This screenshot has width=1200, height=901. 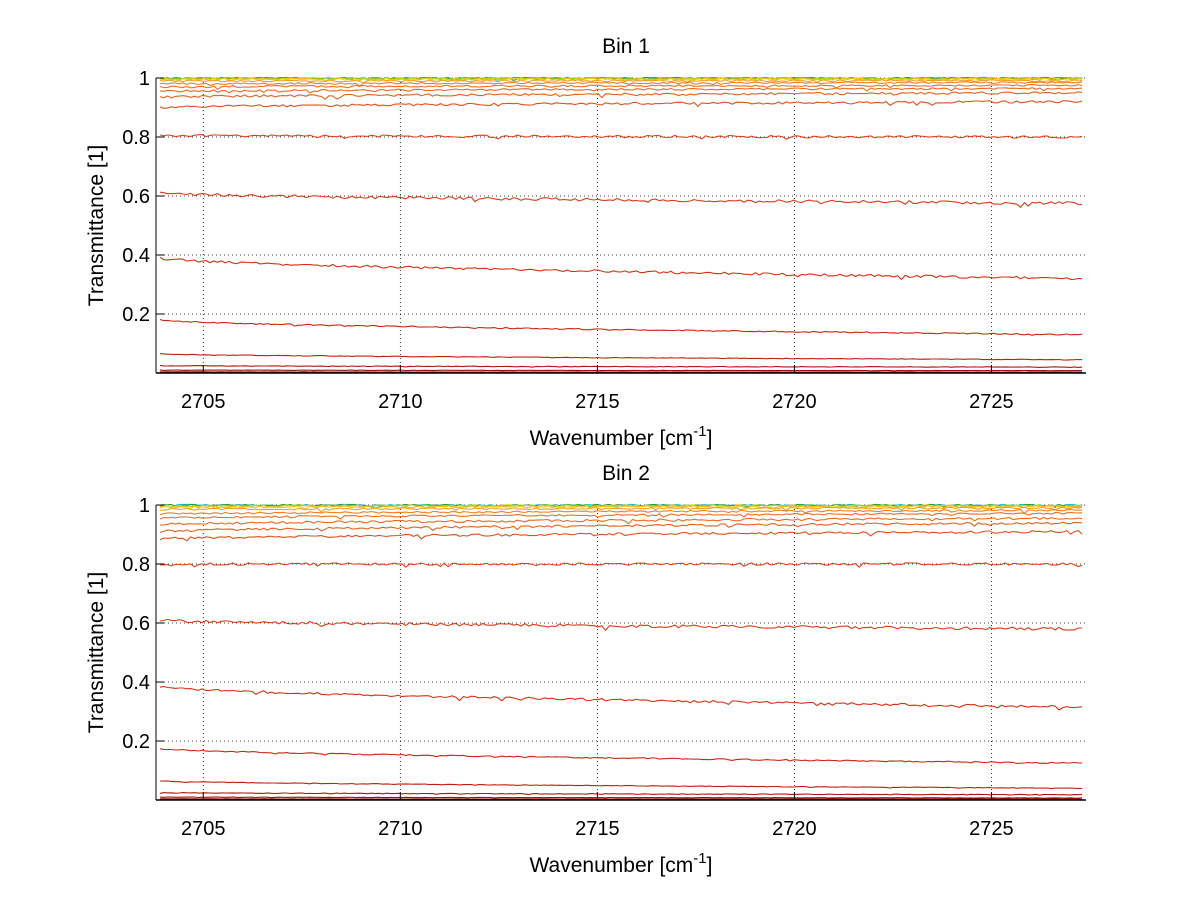 I want to click on chart-title: Bin 2, so click(x=626, y=473).